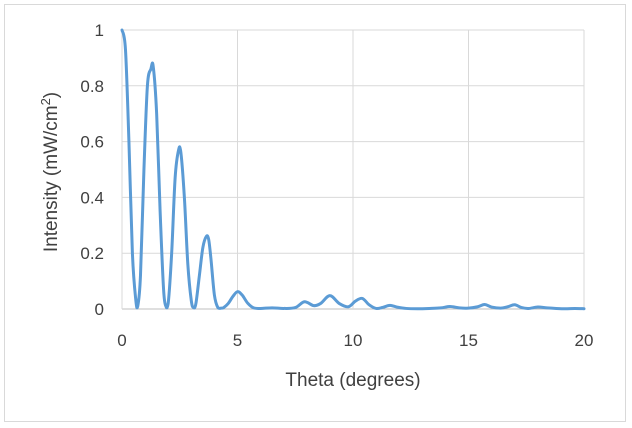  What do you see at coordinates (92, 197) in the screenshot?
I see `y-tick-label: 0.4` at bounding box center [92, 197].